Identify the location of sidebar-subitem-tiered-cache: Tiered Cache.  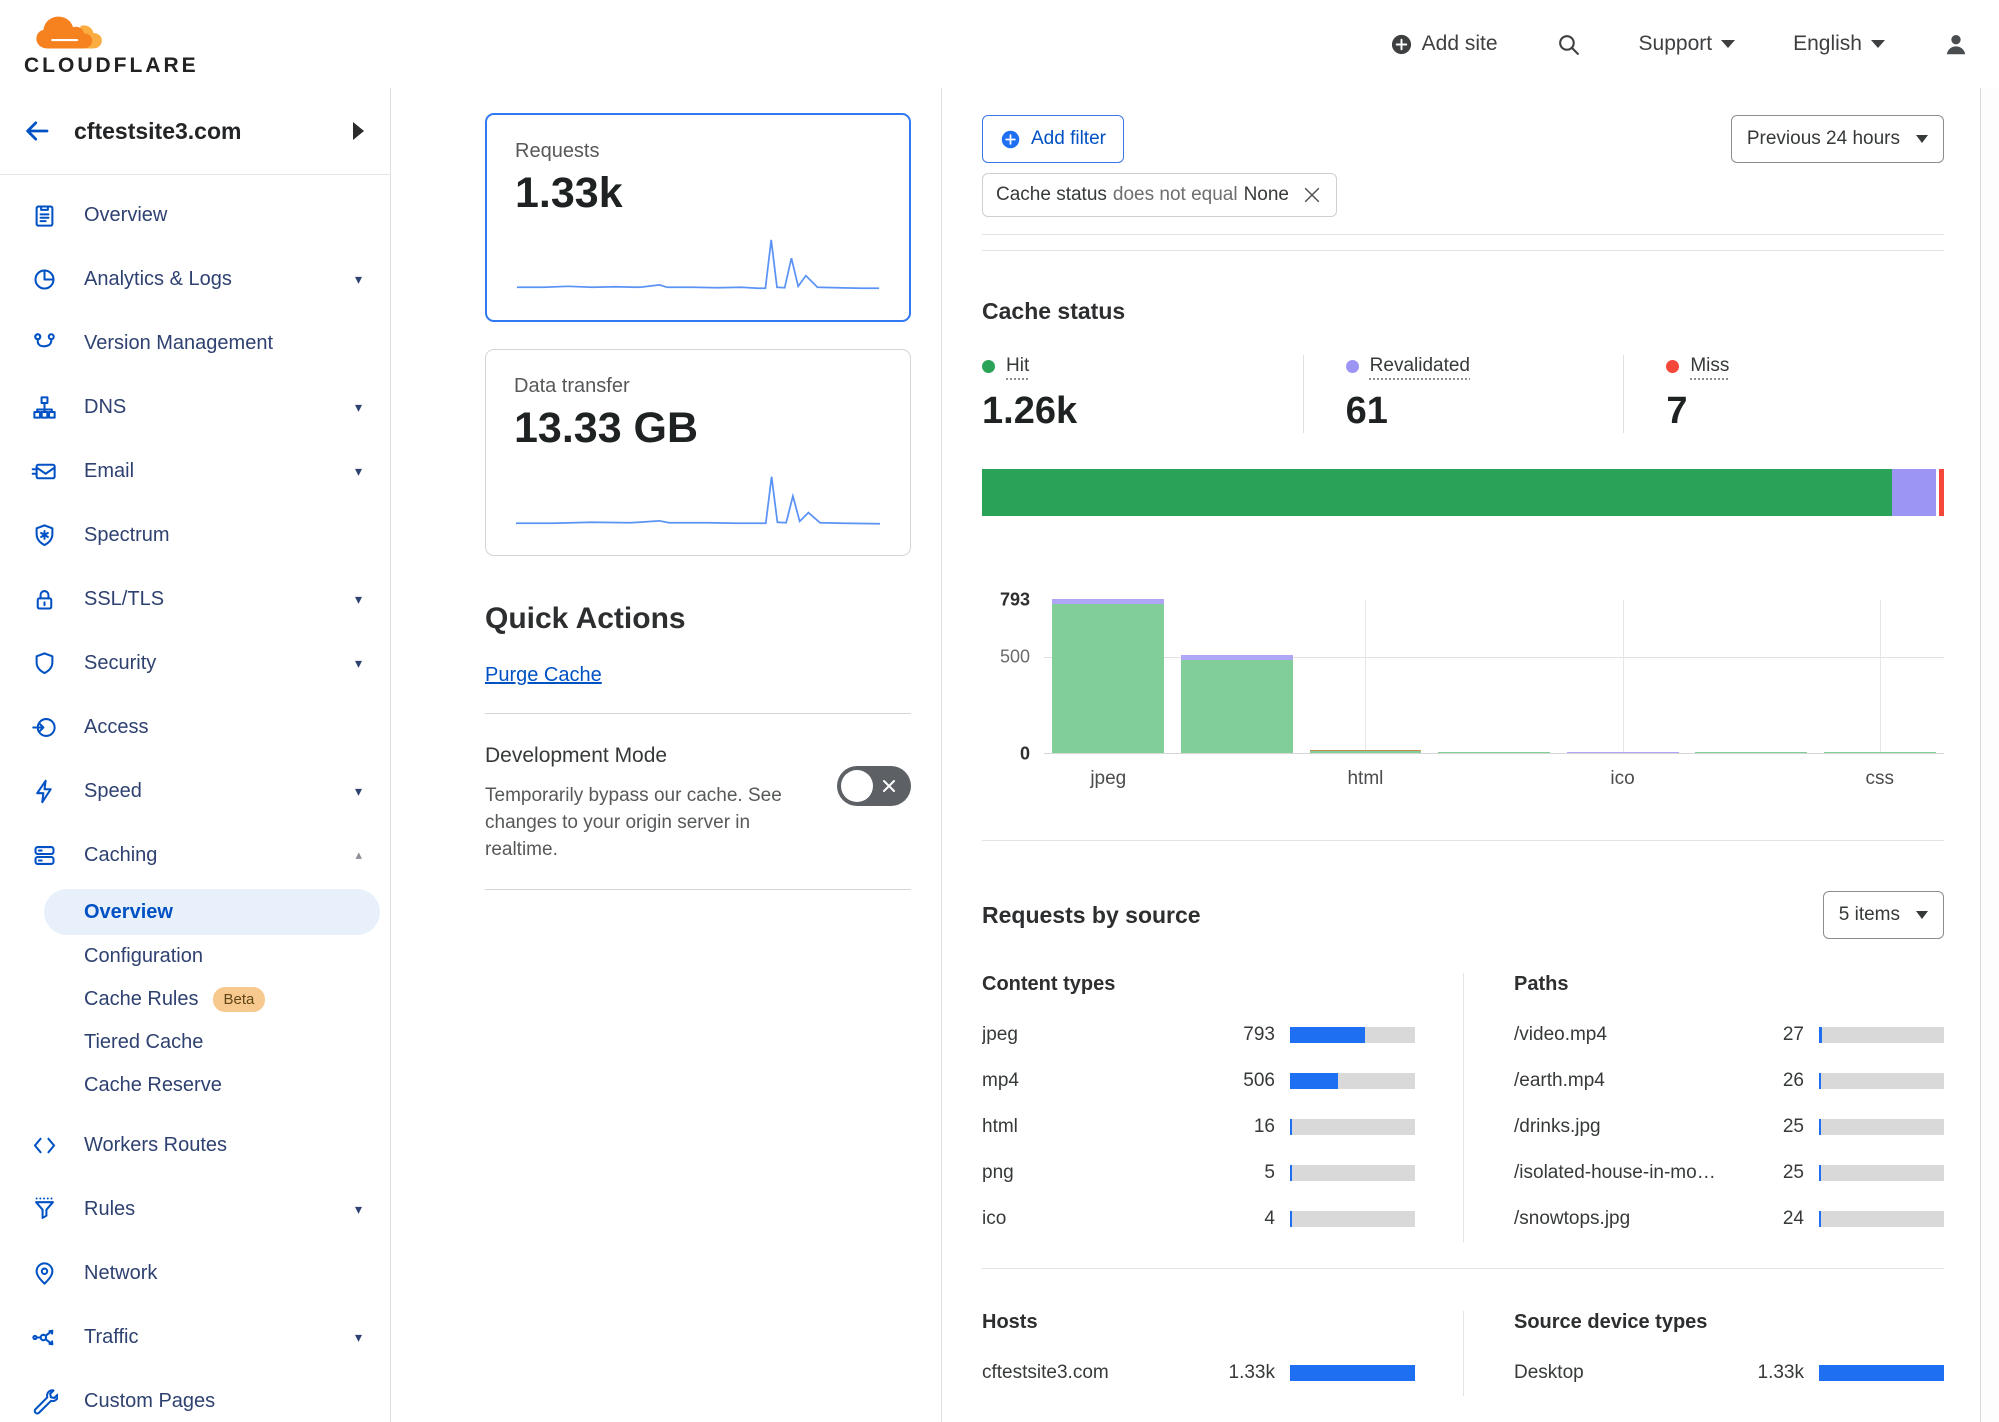
(212, 1042).